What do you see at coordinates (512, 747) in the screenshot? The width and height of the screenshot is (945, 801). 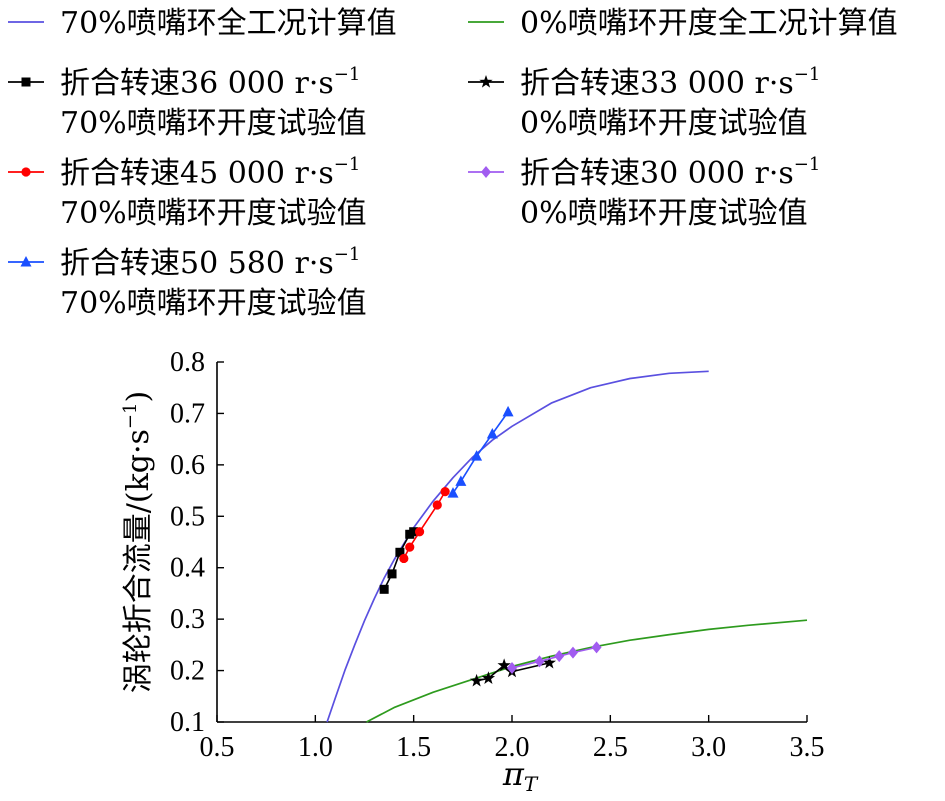 I see `x-tick-label: 2.0` at bounding box center [512, 747].